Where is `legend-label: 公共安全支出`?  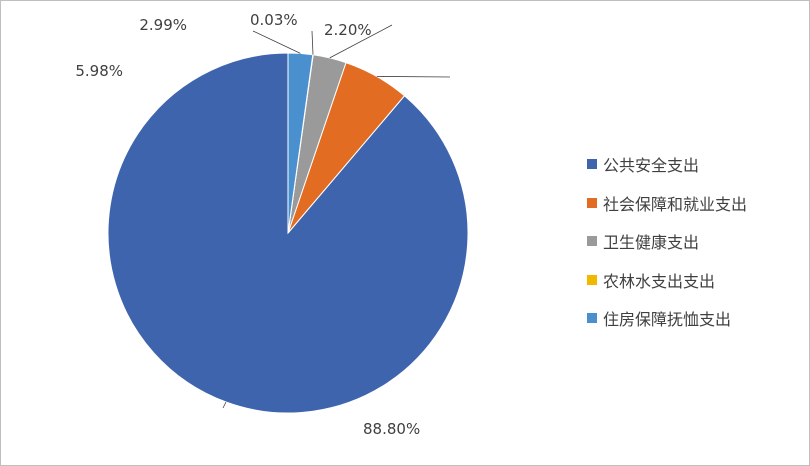 legend-label: 公共安全支出 is located at coordinates (651, 166).